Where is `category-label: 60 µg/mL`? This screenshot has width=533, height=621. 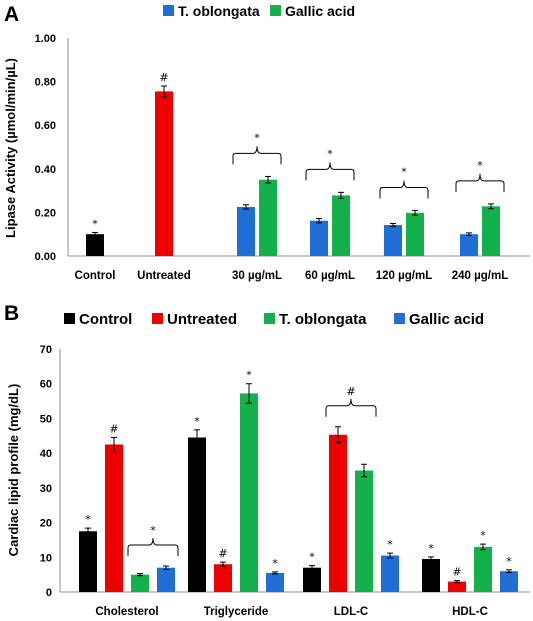
category-label: 60 µg/mL is located at coordinates (330, 276).